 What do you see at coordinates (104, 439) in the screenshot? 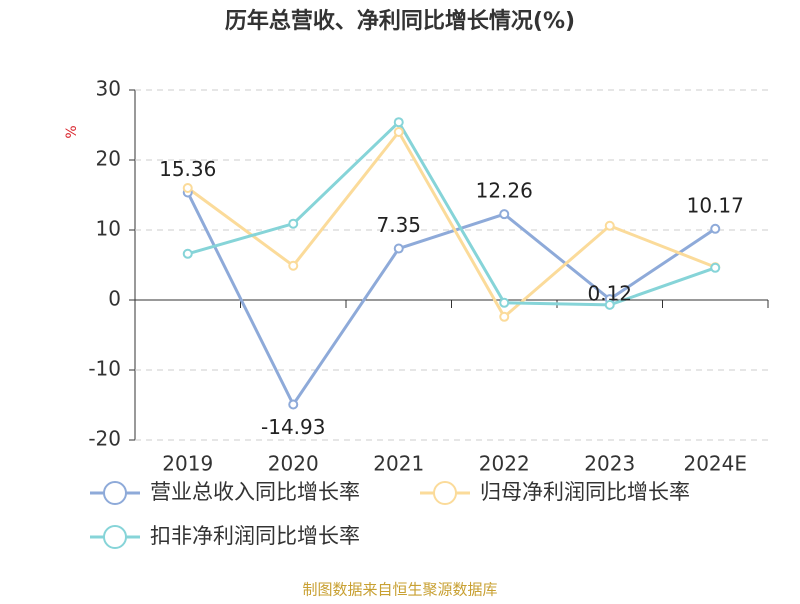
I see `y-tick-label: -20` at bounding box center [104, 439].